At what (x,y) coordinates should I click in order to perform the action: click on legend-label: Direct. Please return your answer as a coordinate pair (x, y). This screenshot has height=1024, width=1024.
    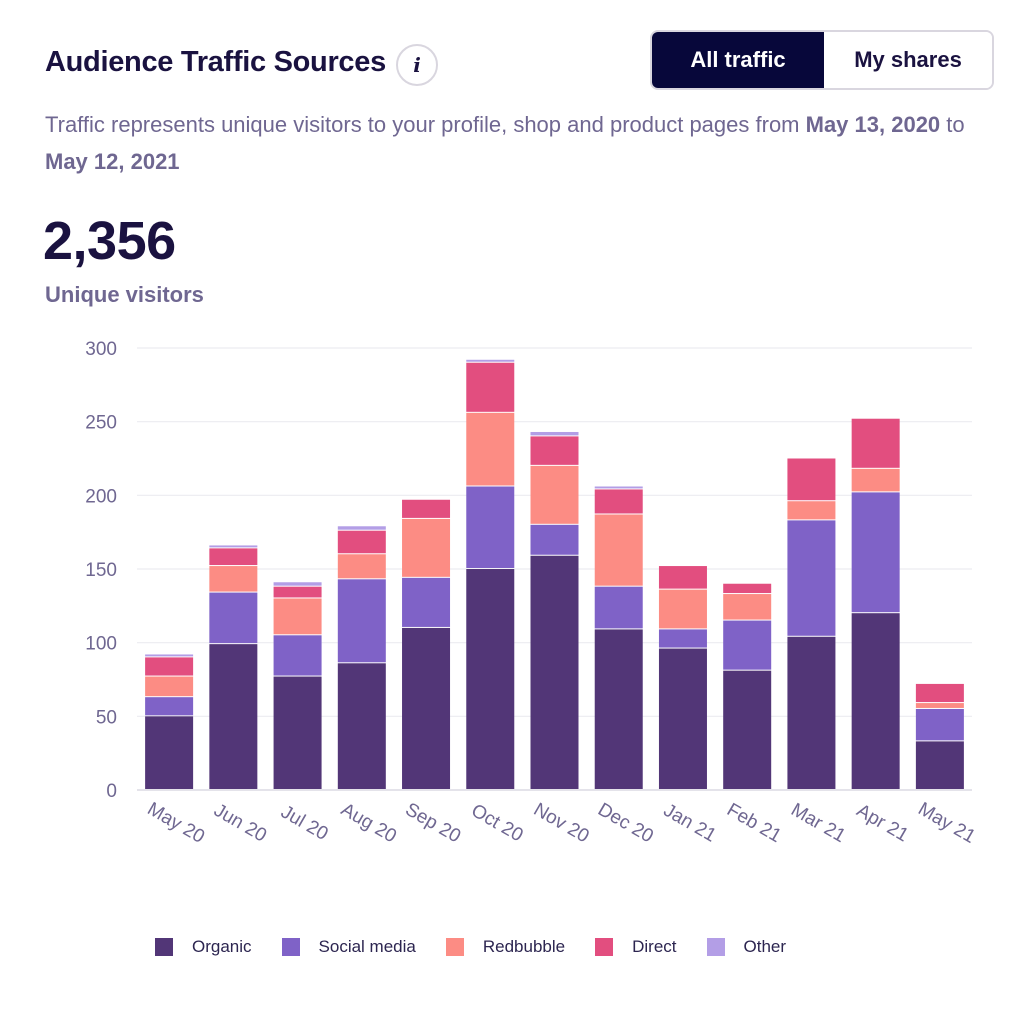
    Looking at the image, I should click on (654, 946).